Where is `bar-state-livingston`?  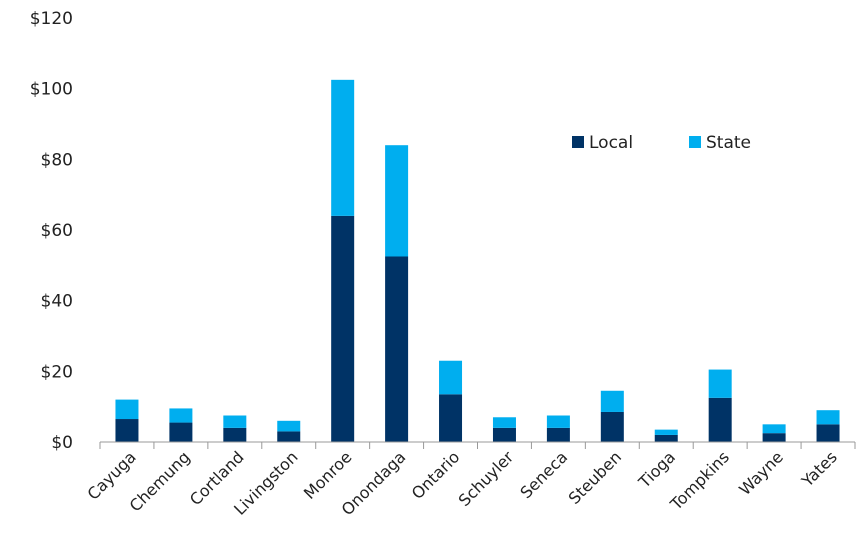 bar-state-livingston is located at coordinates (289, 426).